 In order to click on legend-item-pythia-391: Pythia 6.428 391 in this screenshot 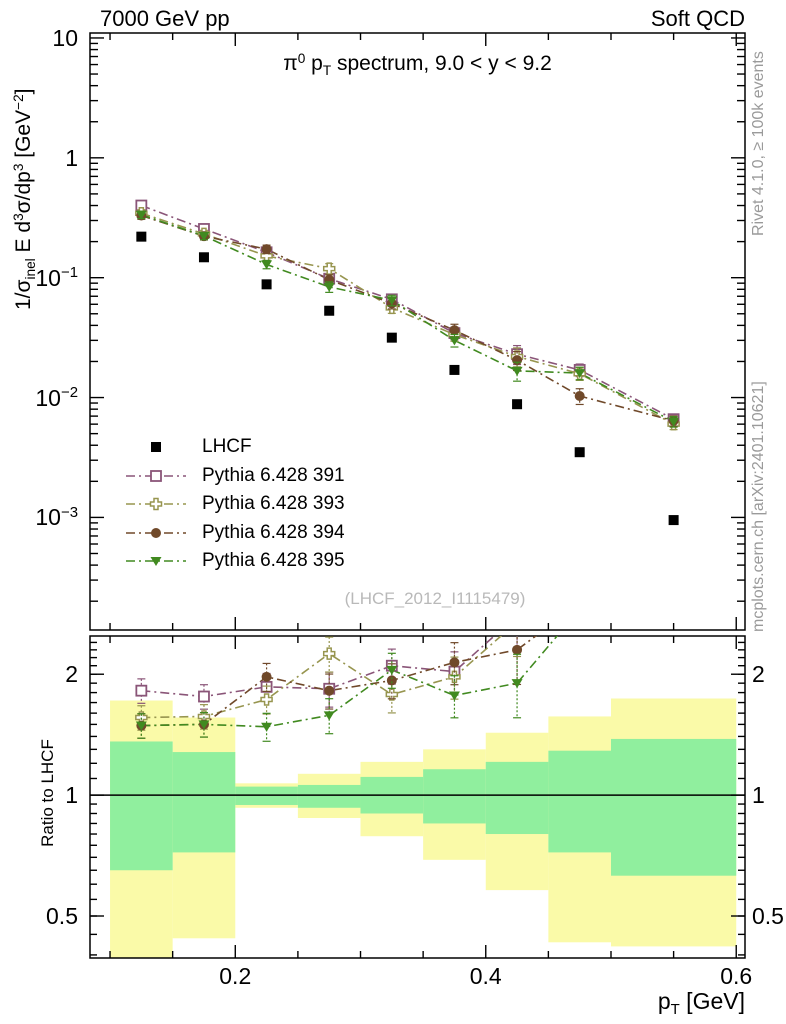, I will do `click(234, 476)`.